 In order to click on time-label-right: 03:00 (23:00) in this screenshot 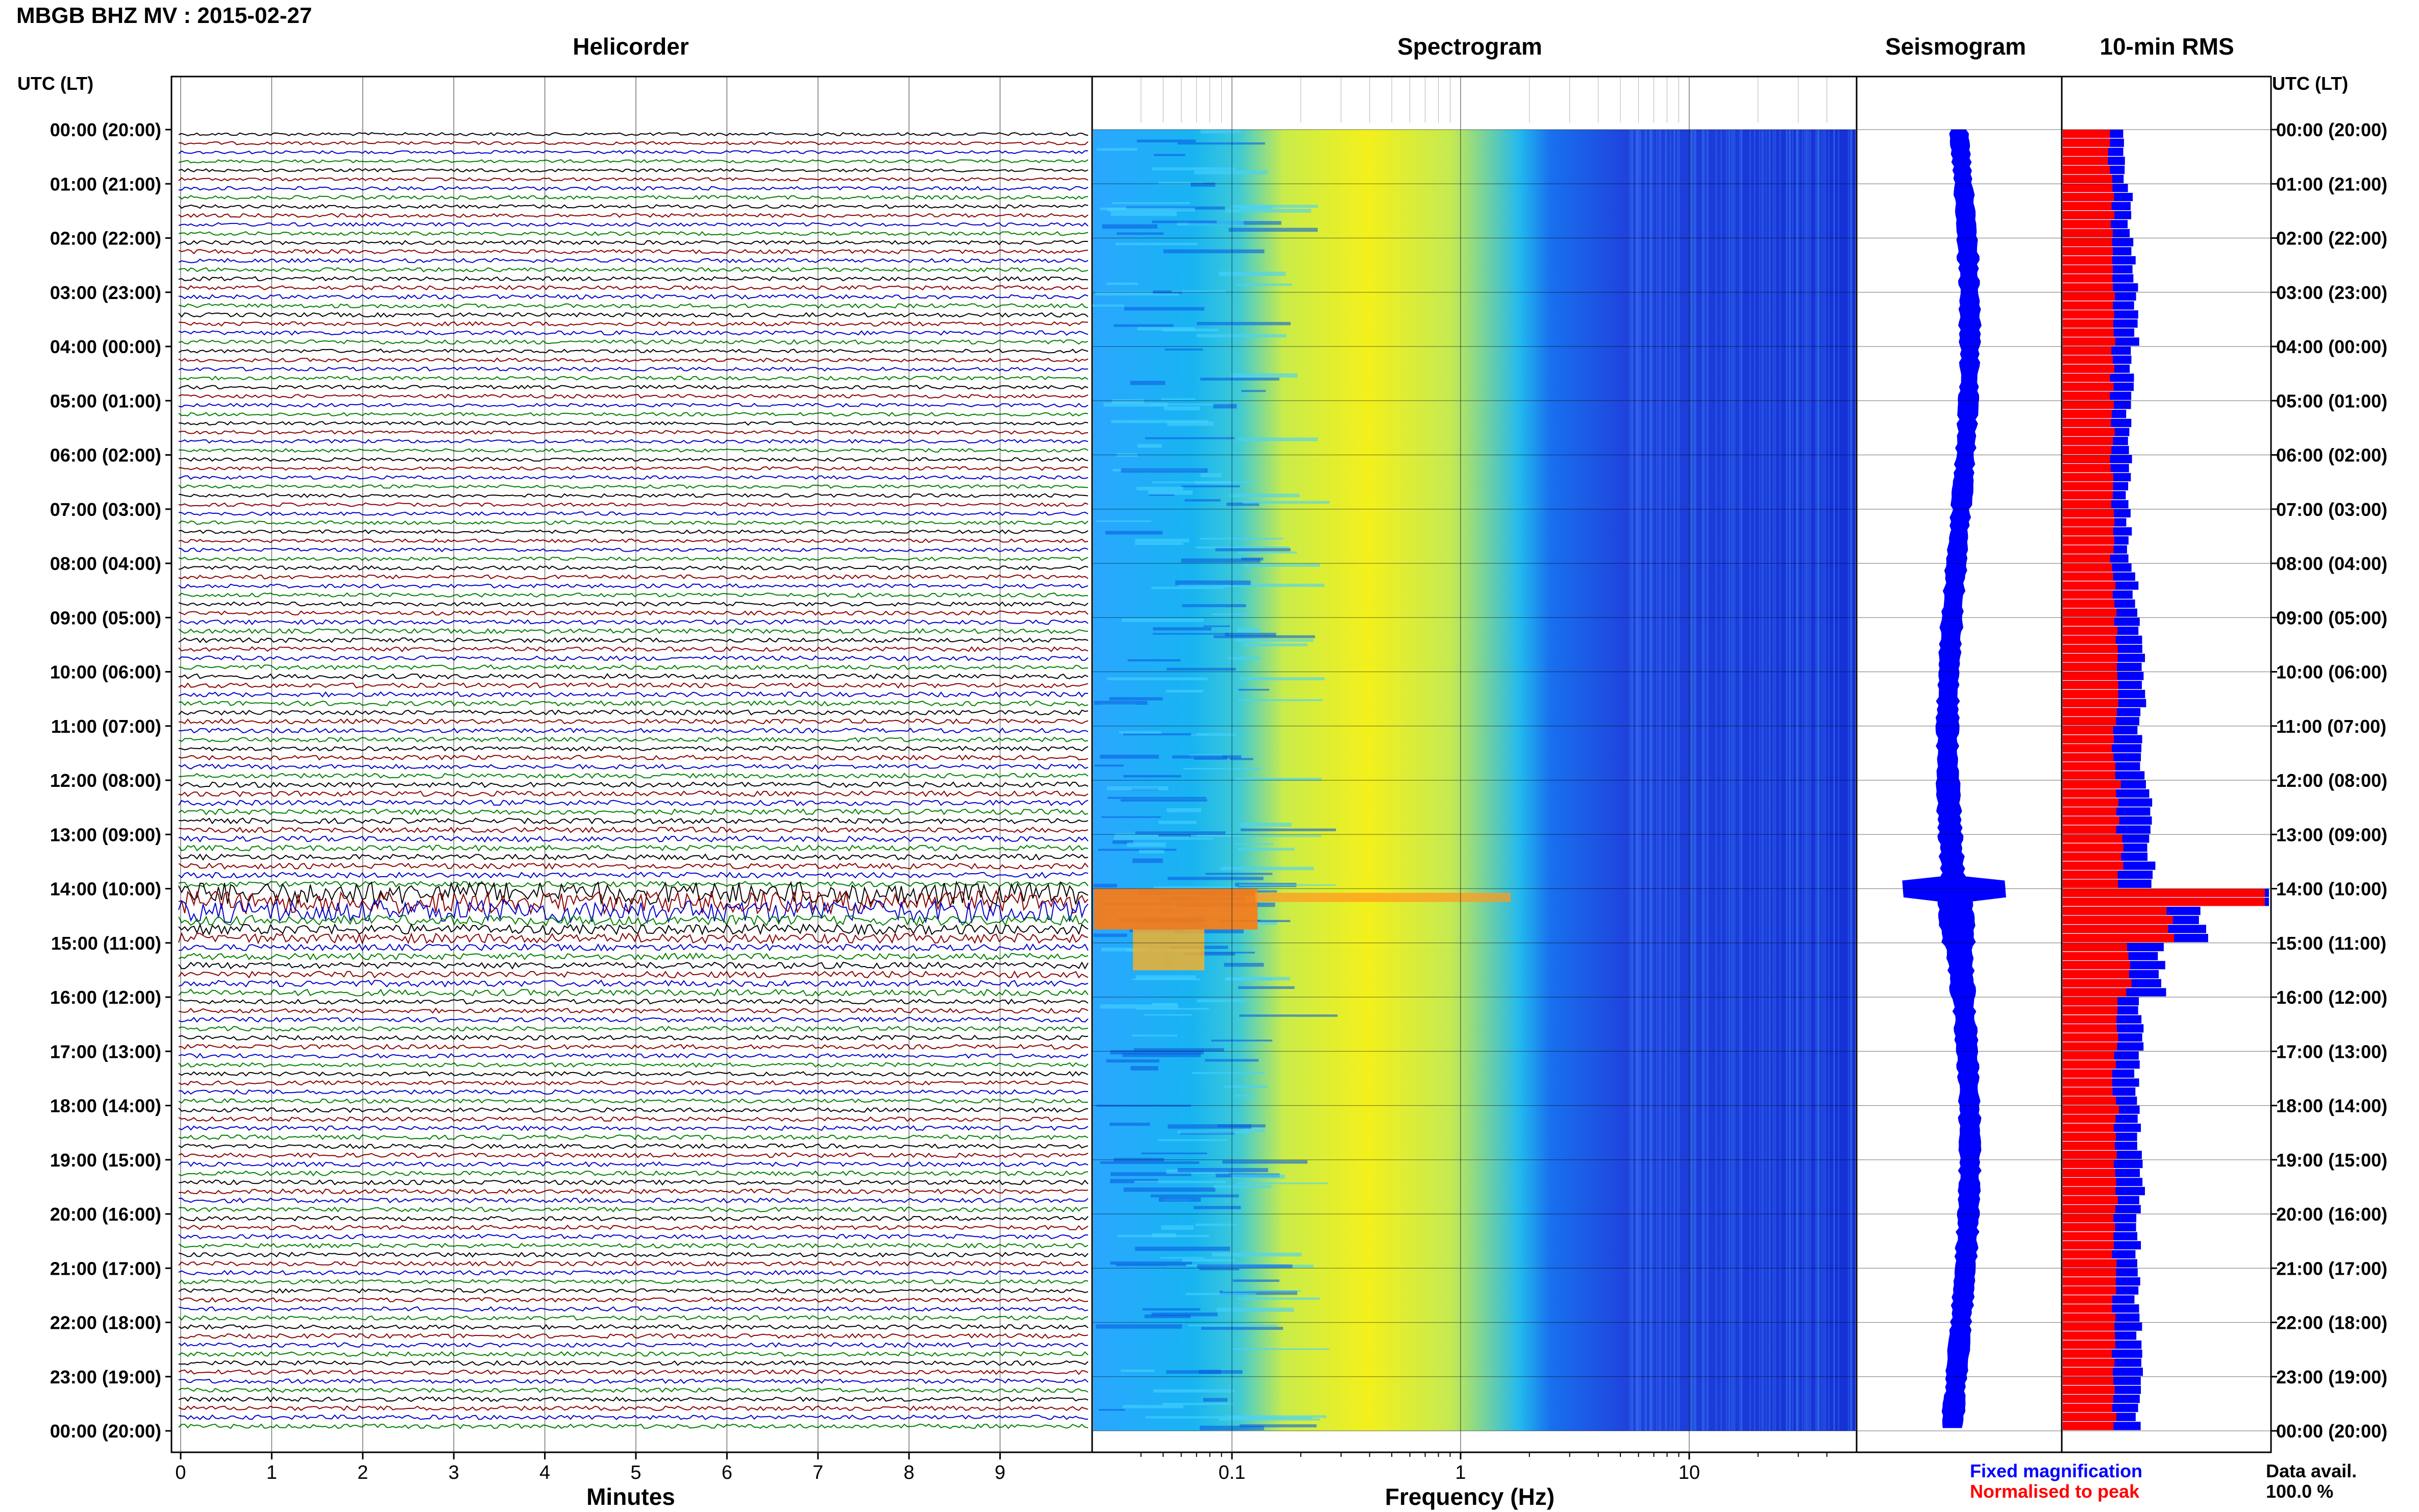, I will do `click(2331, 292)`.